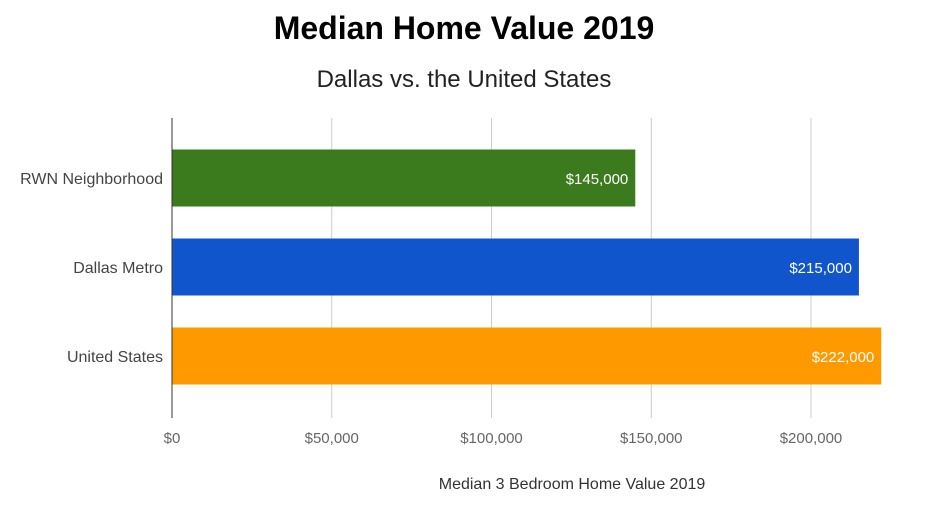  Describe the element at coordinates (172, 438) in the screenshot. I see `x-tick-label: $0` at that location.